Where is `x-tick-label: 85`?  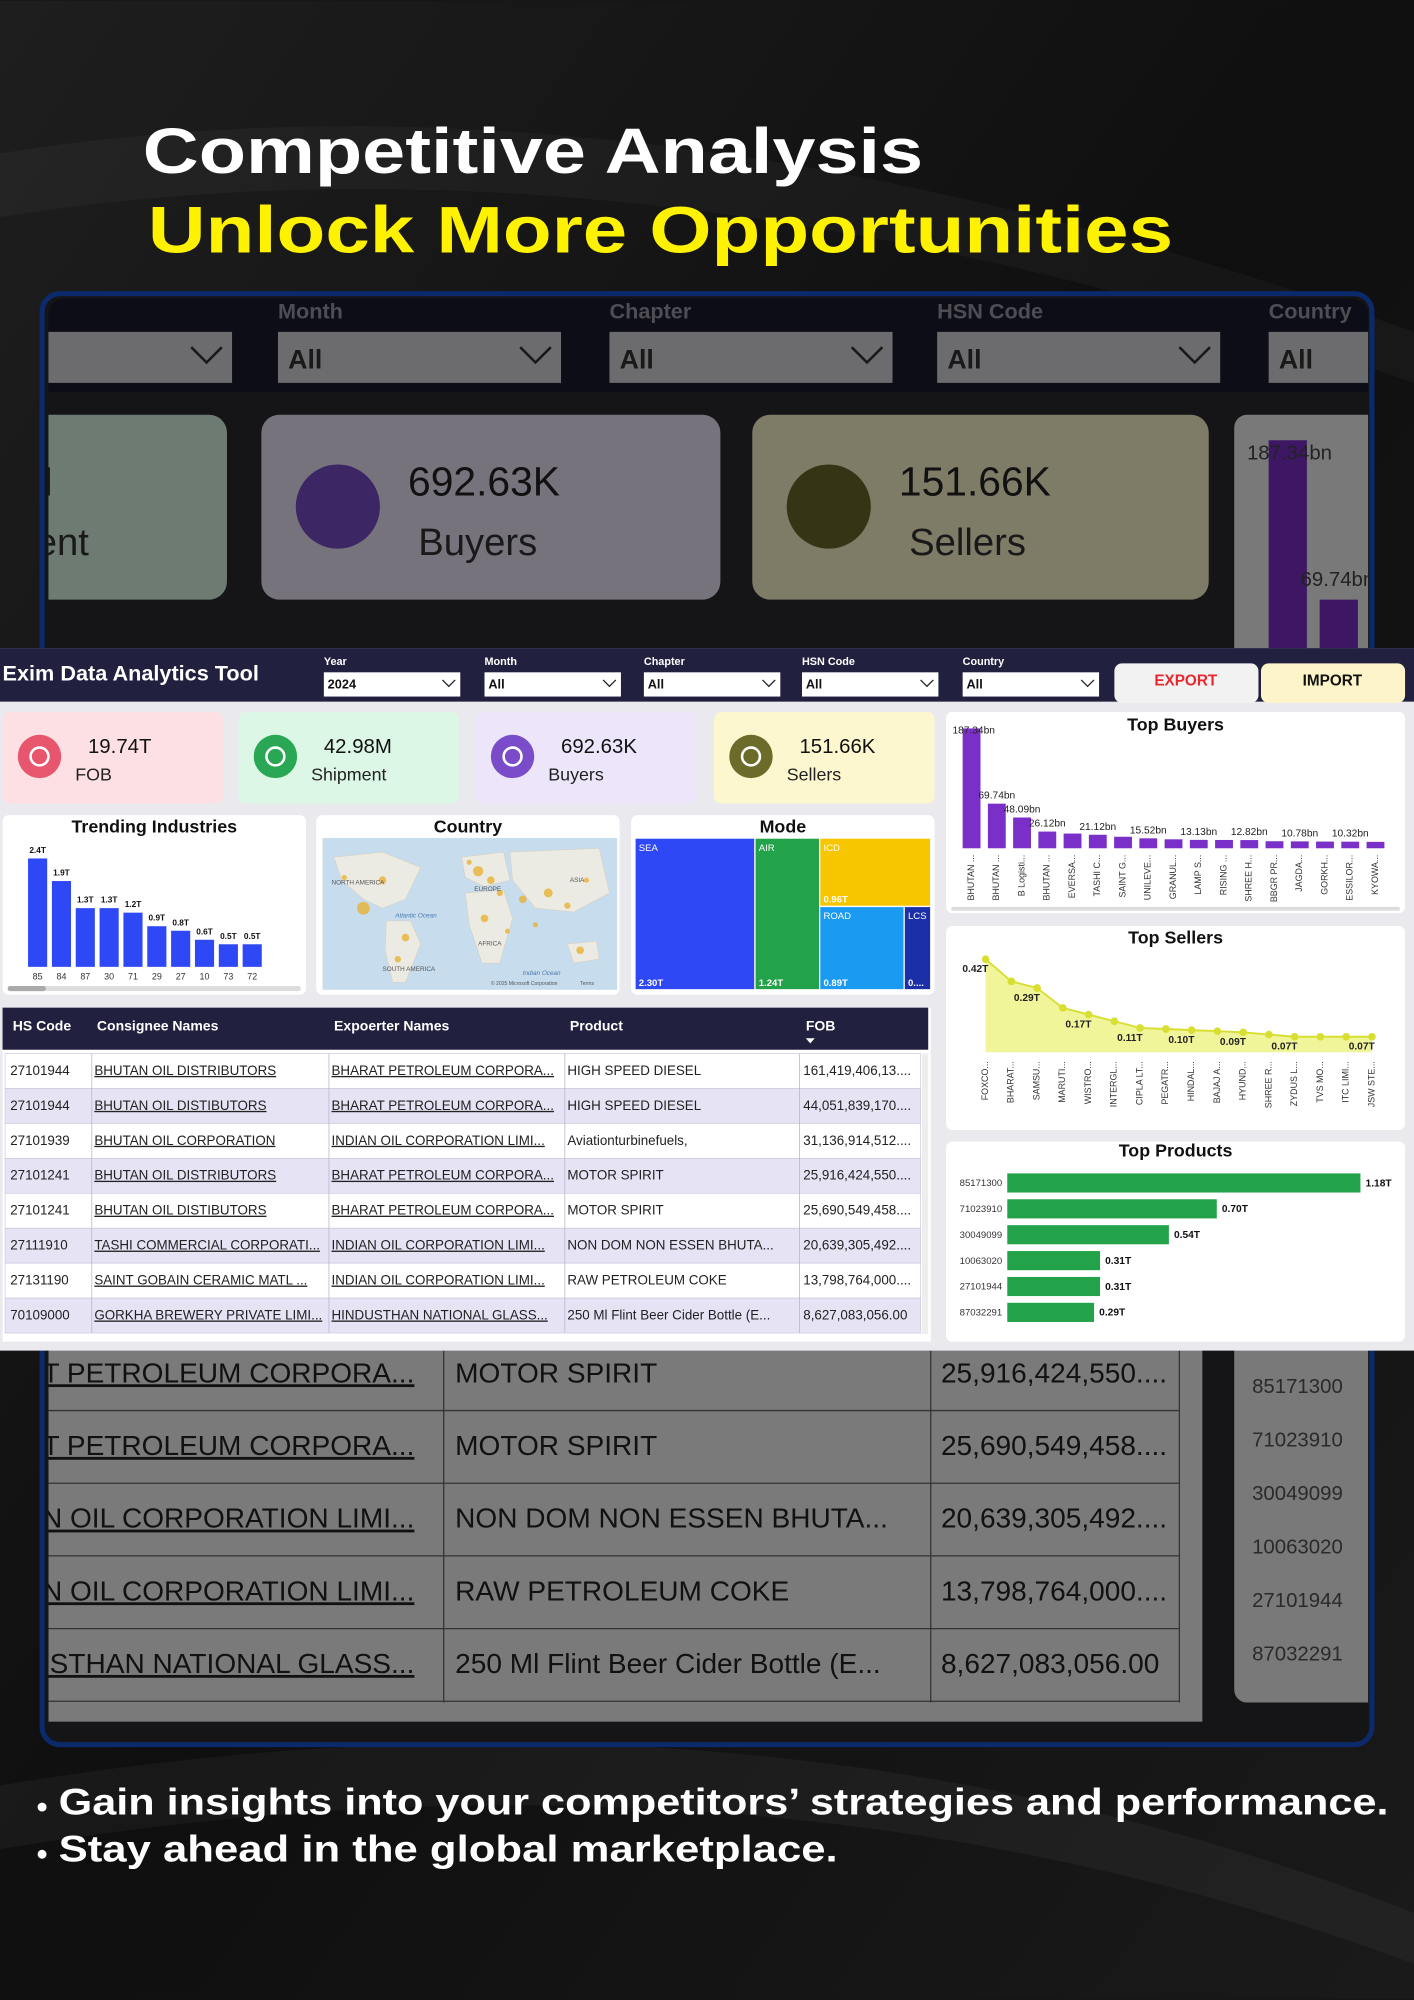 x-tick-label: 85 is located at coordinates (38, 976).